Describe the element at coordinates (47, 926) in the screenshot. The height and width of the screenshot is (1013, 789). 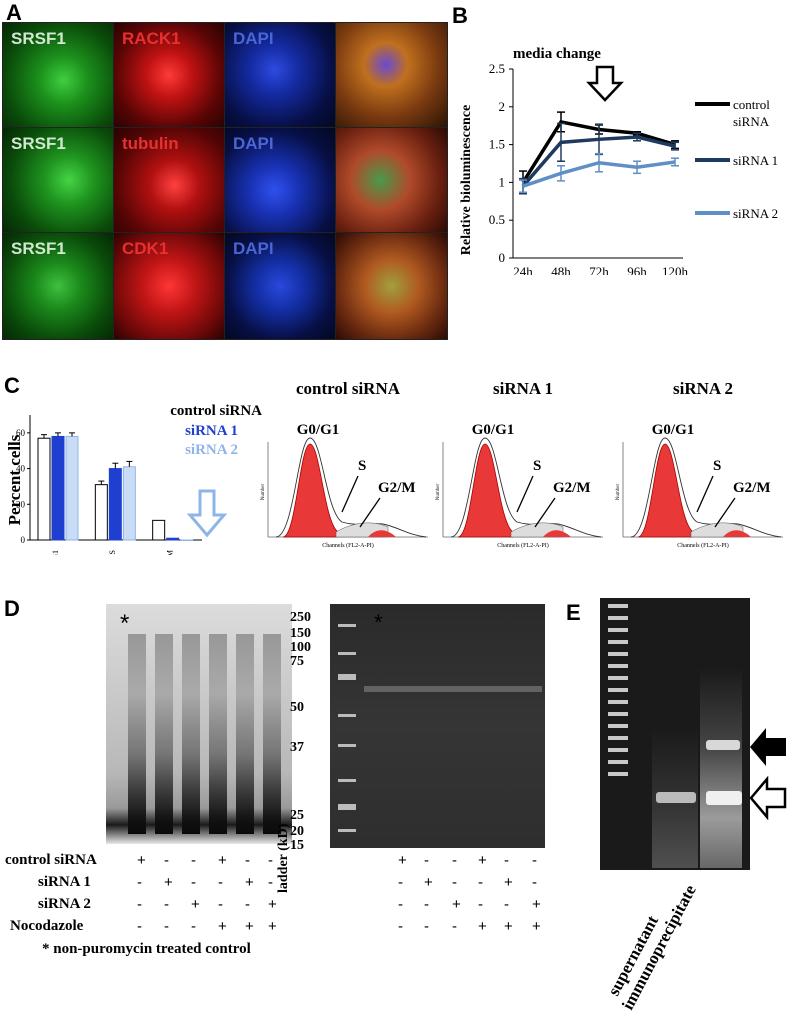
I see `treatment-label: Nocodazole` at that location.